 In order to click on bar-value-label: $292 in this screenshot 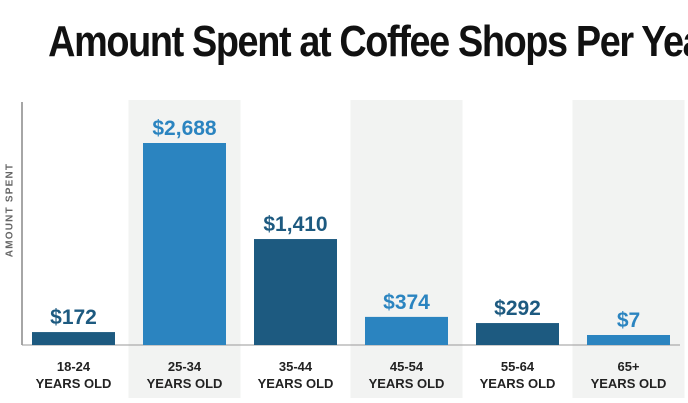, I will do `click(517, 308)`.